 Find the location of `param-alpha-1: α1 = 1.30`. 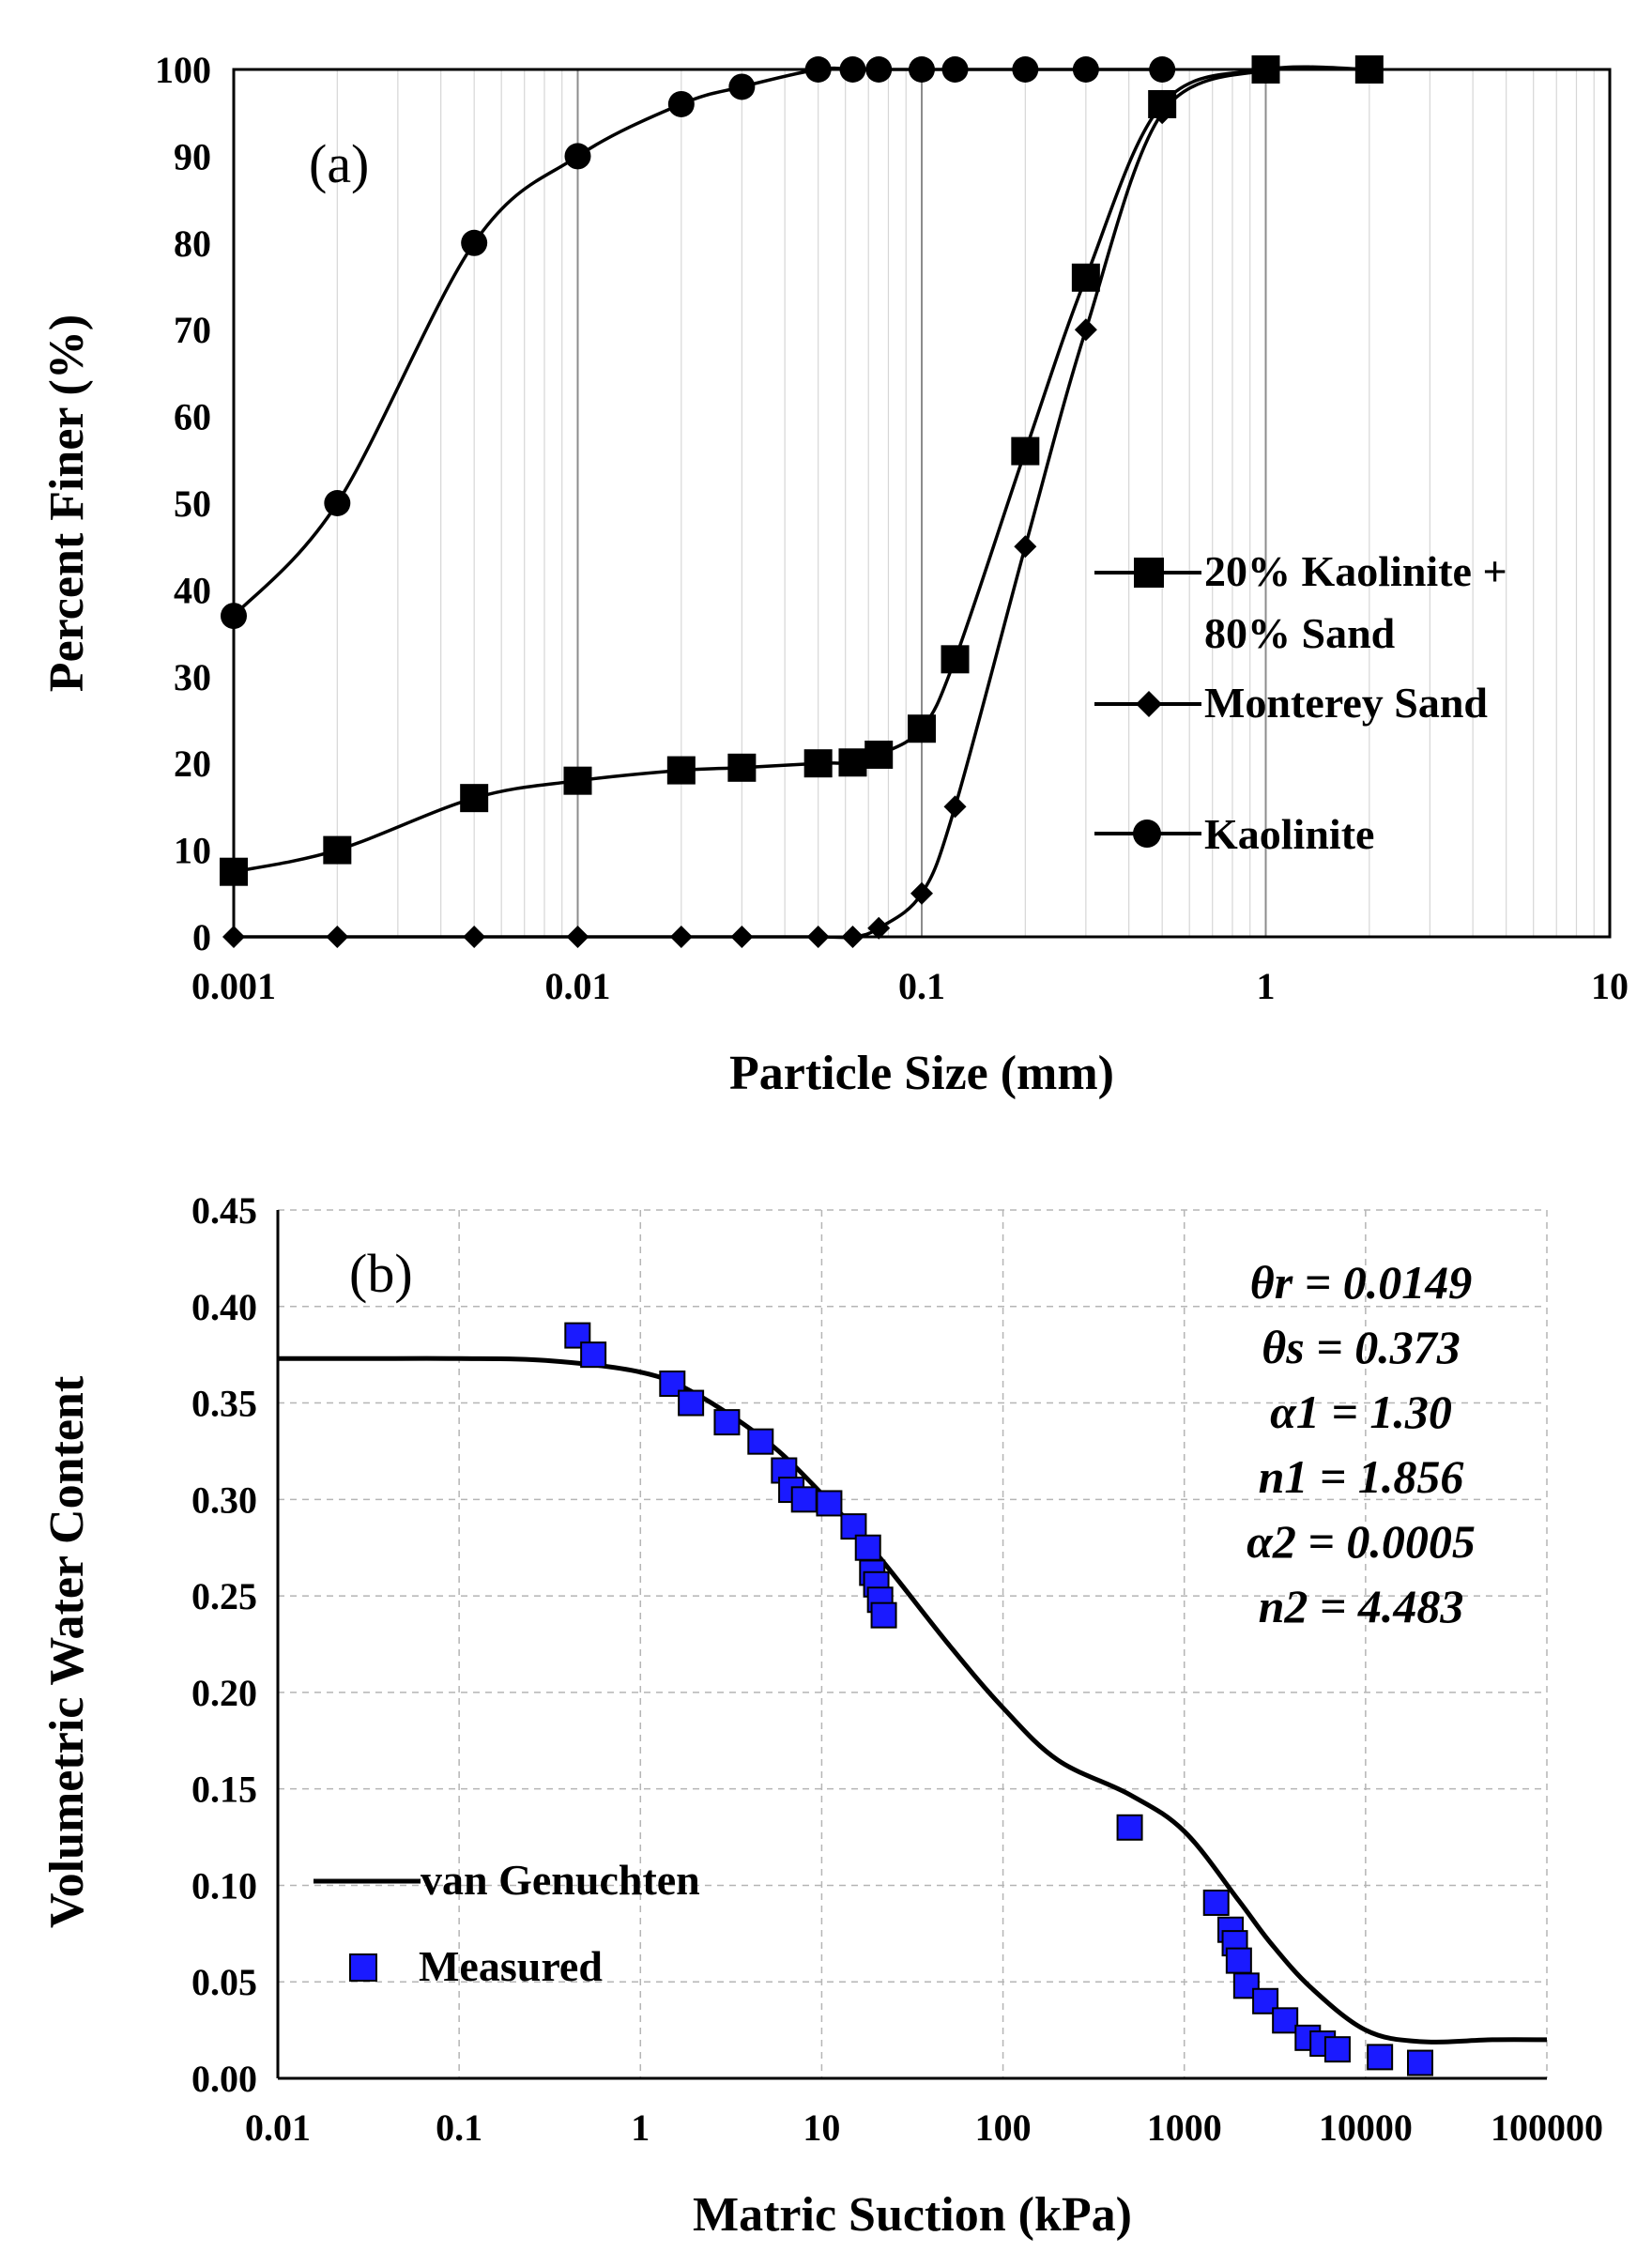

param-alpha-1: α1 = 1.30 is located at coordinates (1361, 1412).